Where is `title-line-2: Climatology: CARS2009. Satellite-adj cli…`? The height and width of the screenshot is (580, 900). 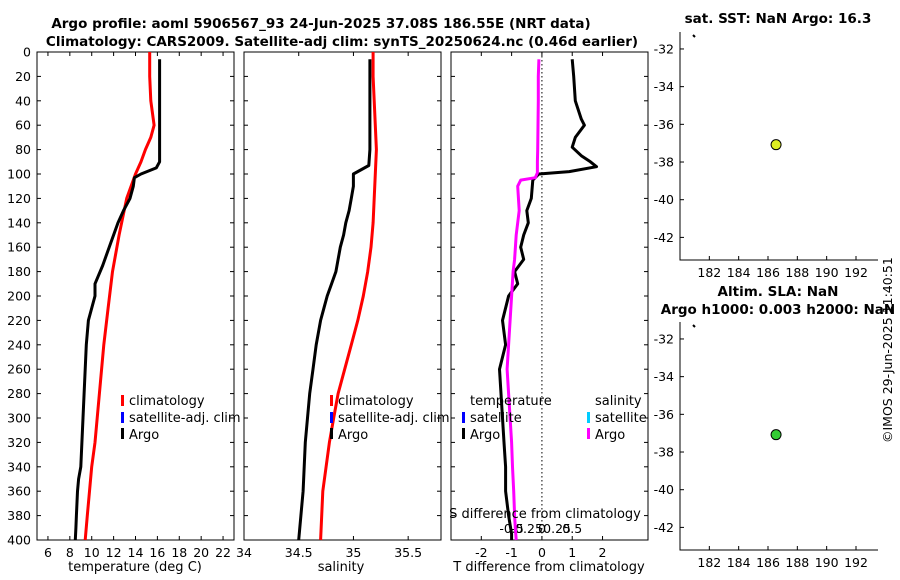 title-line-2: Climatology: CARS2009. Satellite-adj cli… is located at coordinates (342, 42).